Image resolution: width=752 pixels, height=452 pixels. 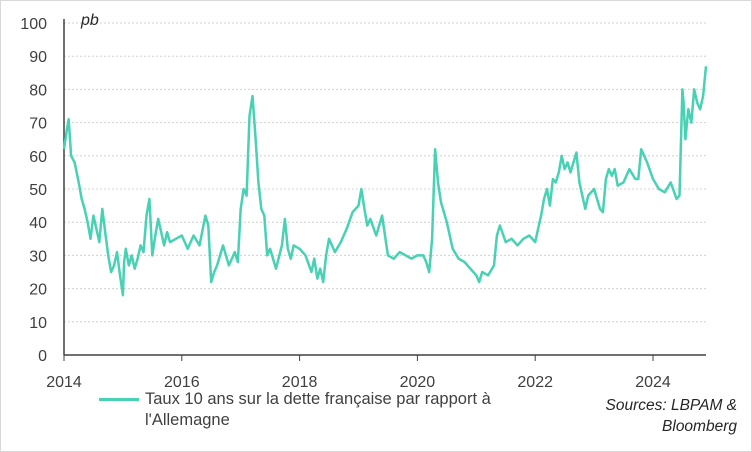 What do you see at coordinates (119, 399) in the screenshot?
I see `legend-swatch` at bounding box center [119, 399].